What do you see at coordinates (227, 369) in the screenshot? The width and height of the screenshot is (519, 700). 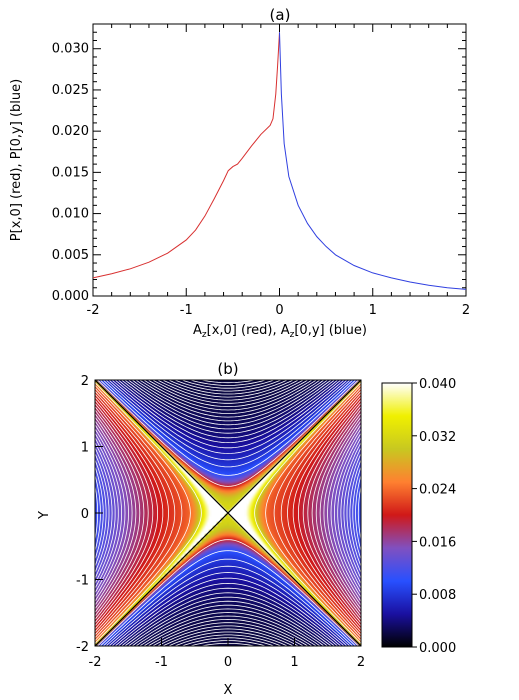 I see `panel-b-title: (b)` at bounding box center [227, 369].